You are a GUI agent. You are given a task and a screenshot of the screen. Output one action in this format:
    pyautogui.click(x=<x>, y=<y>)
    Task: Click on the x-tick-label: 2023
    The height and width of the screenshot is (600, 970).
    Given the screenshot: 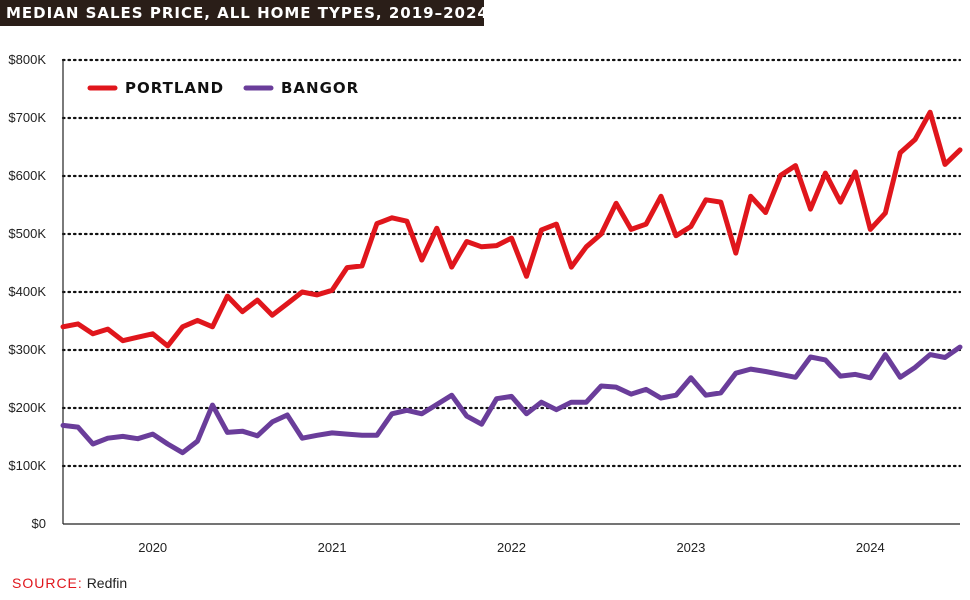 What is the action you would take?
    pyautogui.click(x=690, y=547)
    